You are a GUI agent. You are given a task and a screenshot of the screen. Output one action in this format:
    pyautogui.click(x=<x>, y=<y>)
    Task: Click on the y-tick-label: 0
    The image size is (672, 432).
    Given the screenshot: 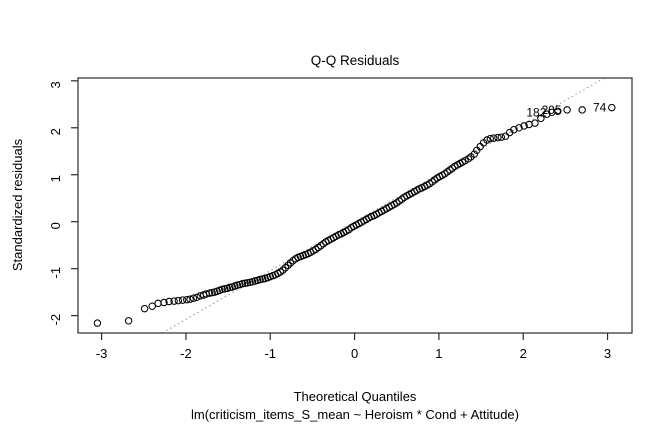 What is the action you would take?
    pyautogui.click(x=55, y=225)
    